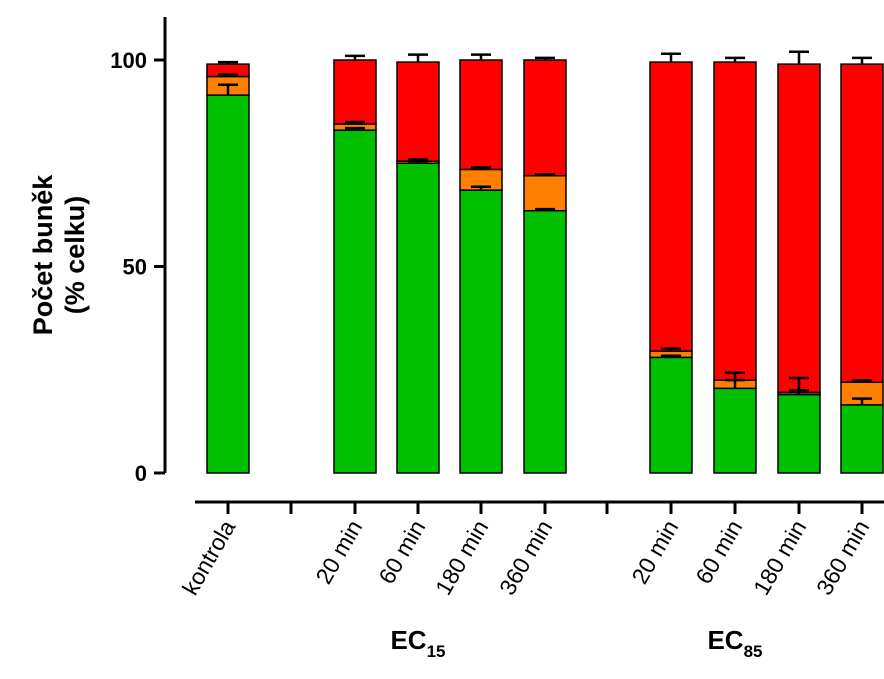 This screenshot has height=679, width=884. What do you see at coordinates (417, 643) in the screenshot?
I see `group-label: EC15` at bounding box center [417, 643].